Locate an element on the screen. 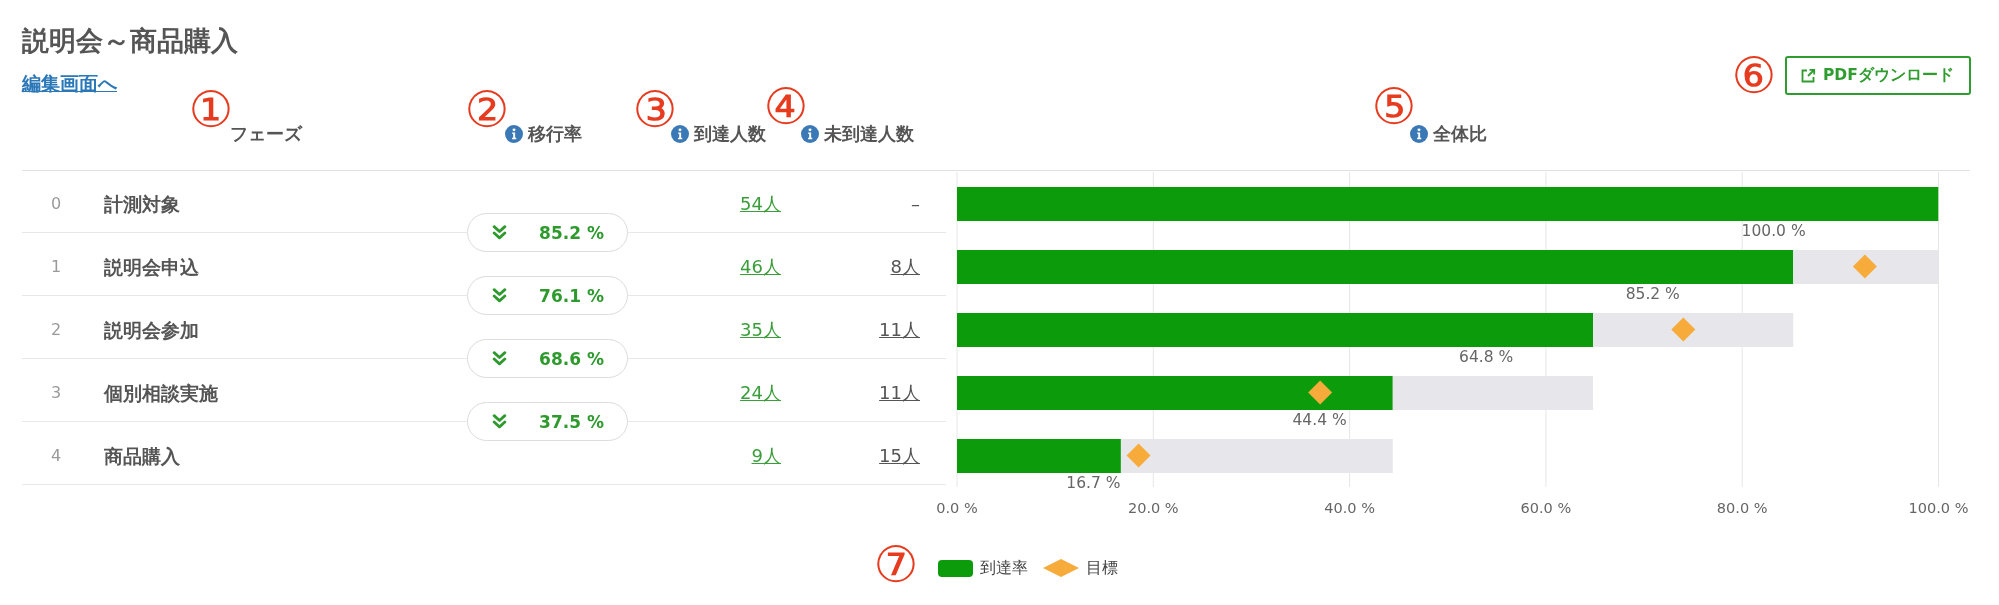 Image resolution: width=1999 pixels, height=605 pixels. data-label: 3 is located at coordinates (56, 392).